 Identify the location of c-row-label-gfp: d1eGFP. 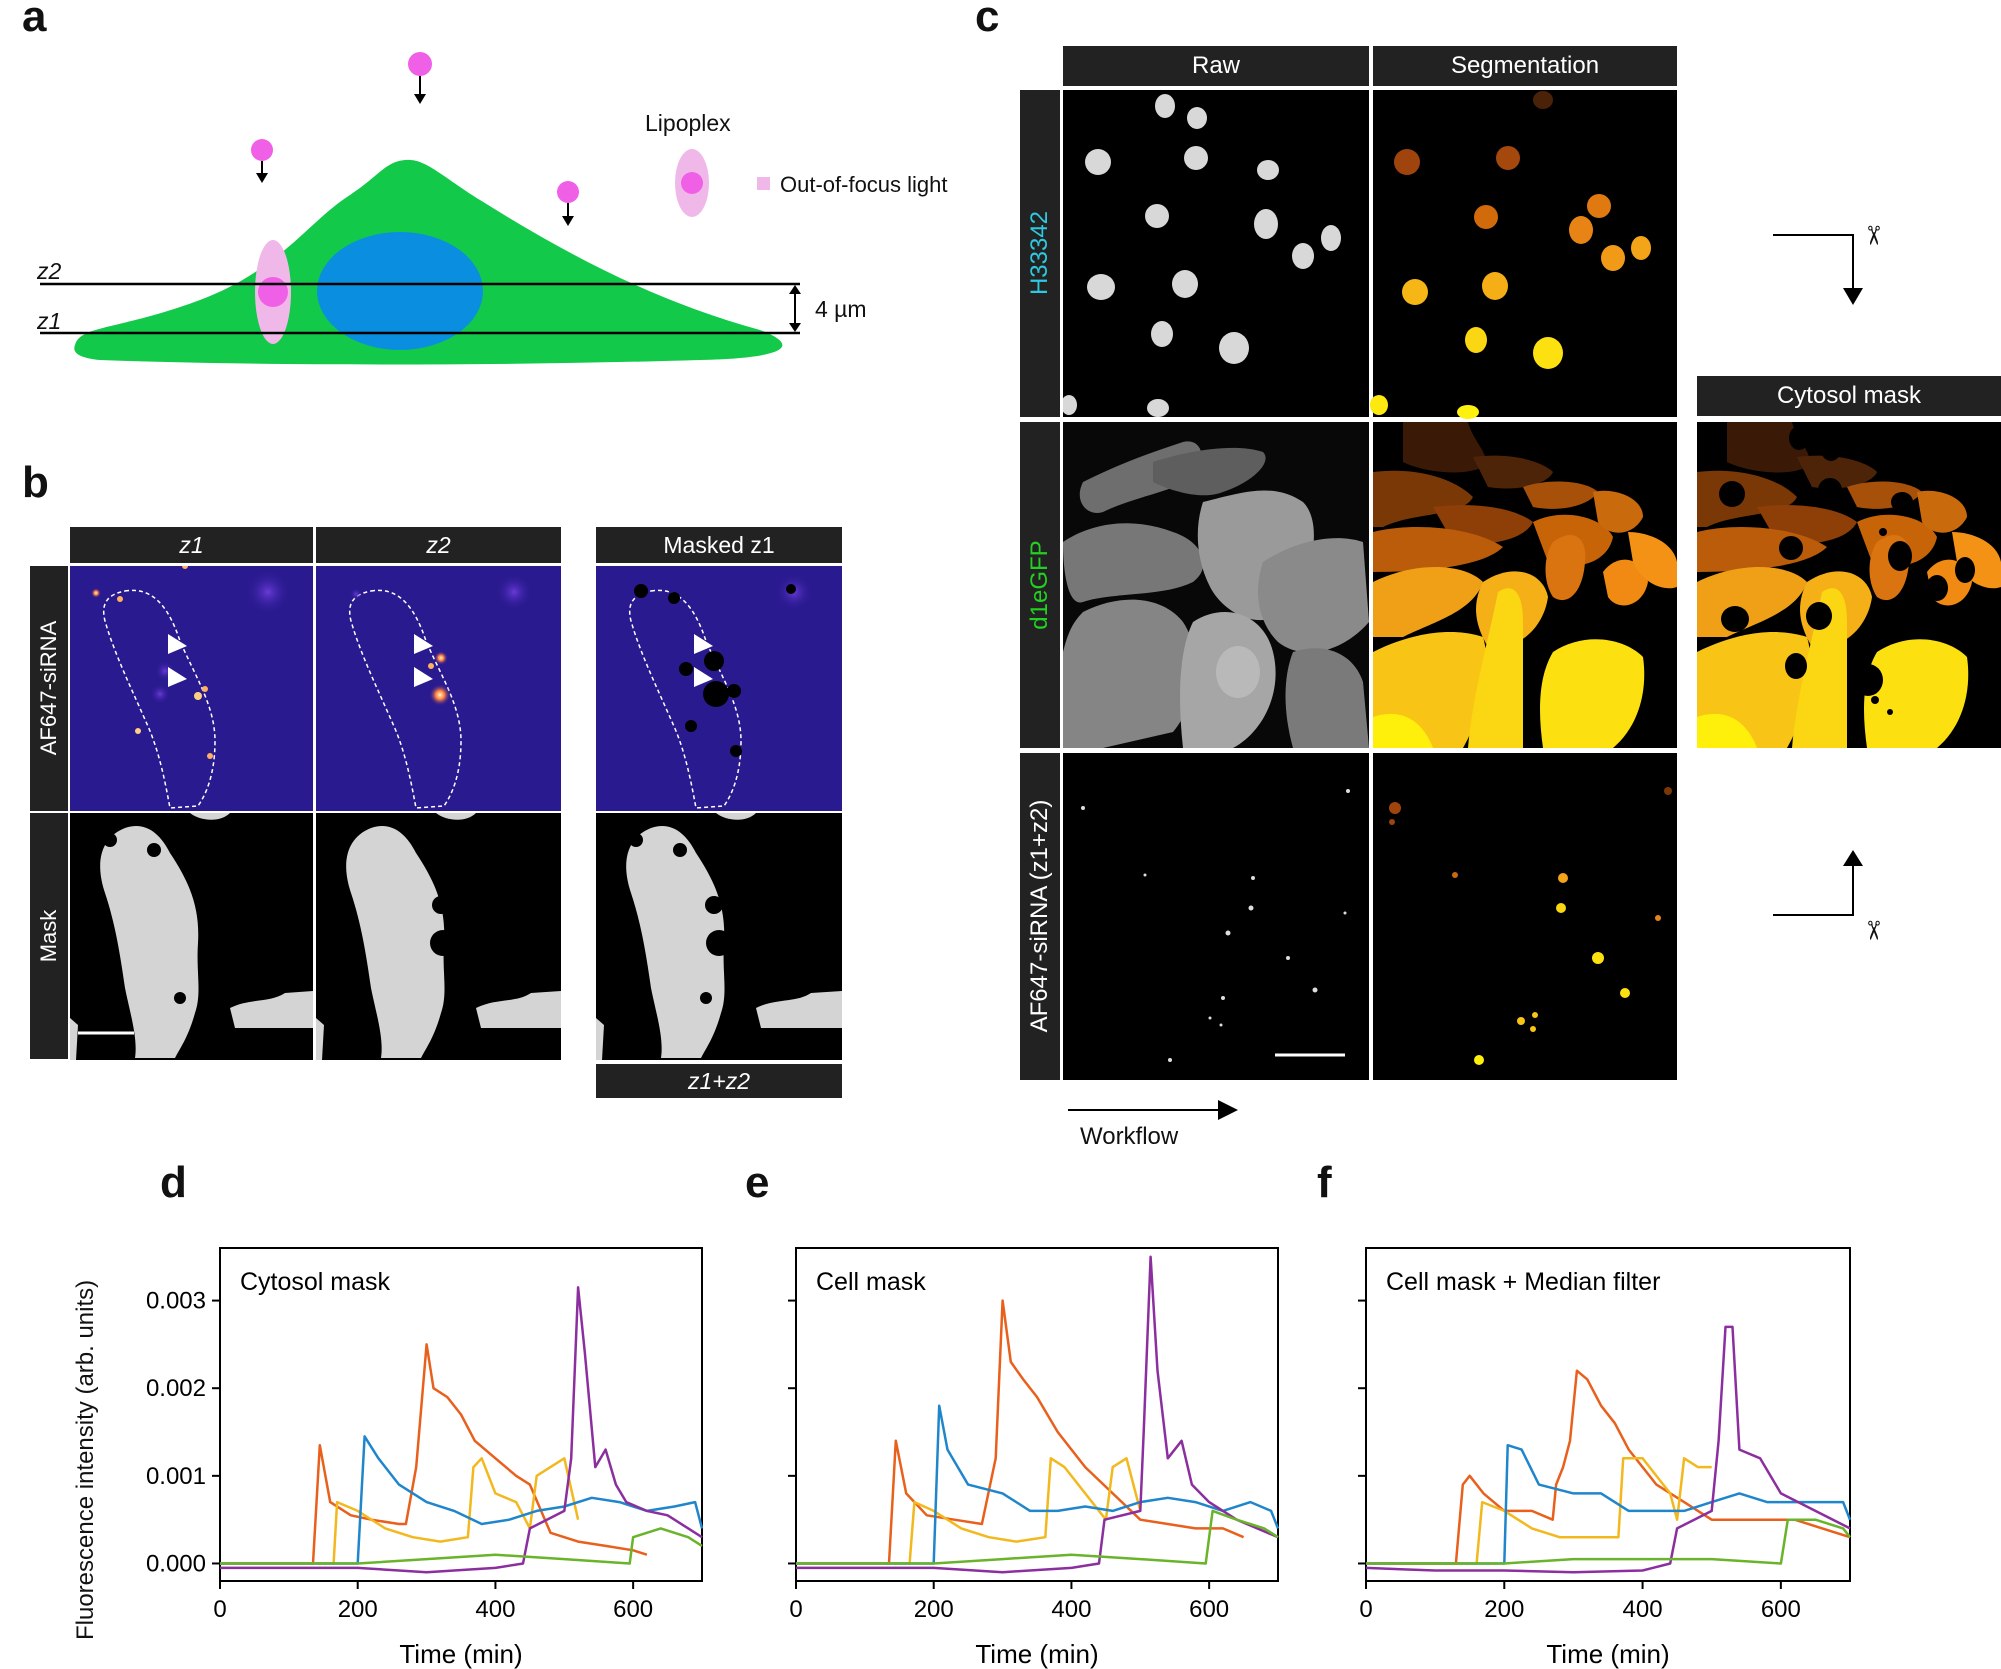
(1039, 585).